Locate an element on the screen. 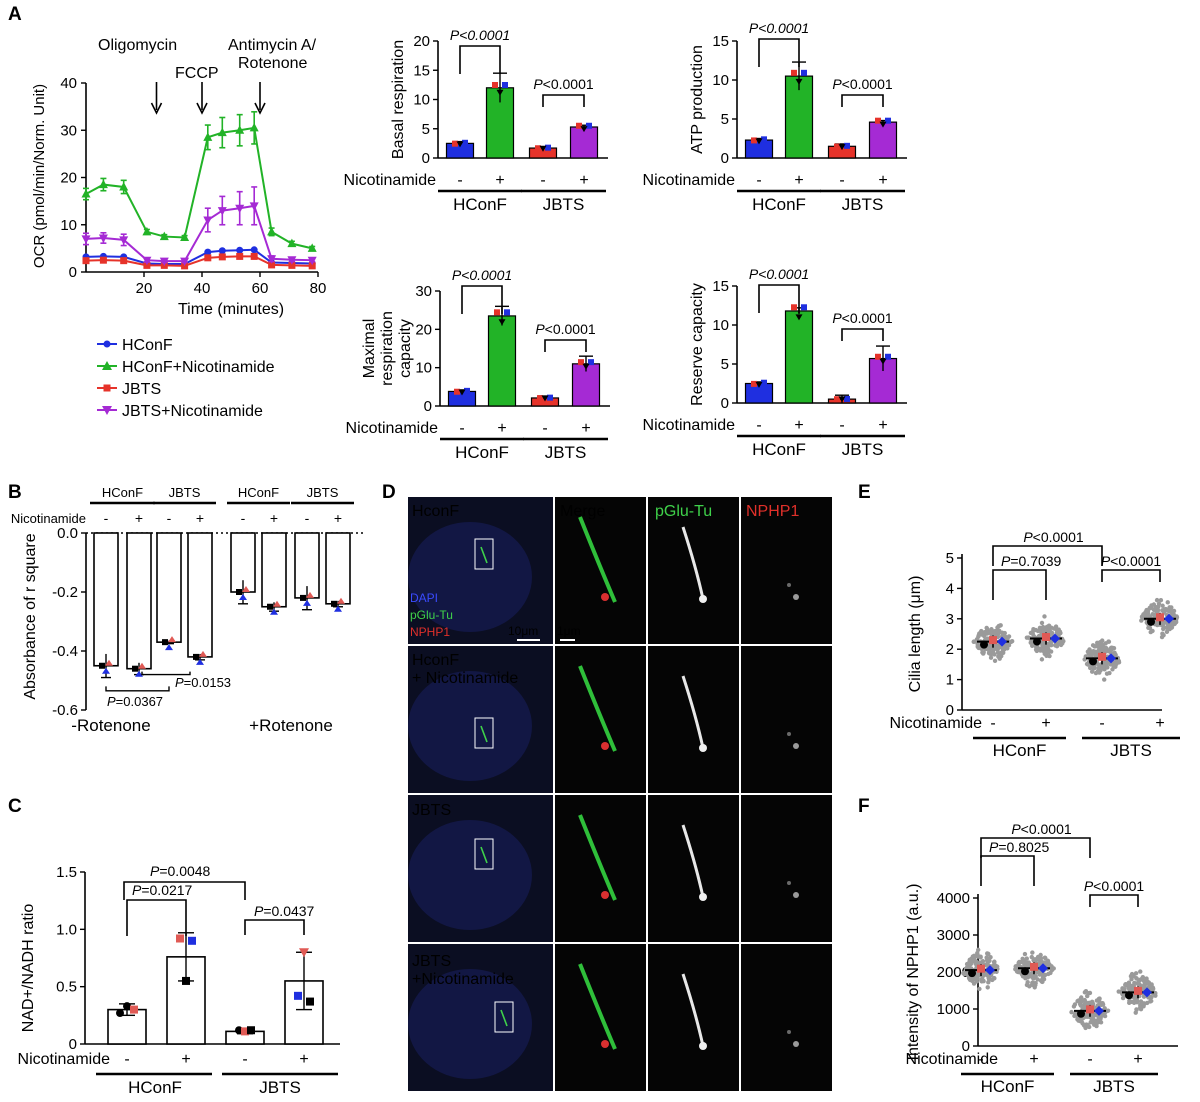 This screenshot has height=1102, width=1200. bar-y-tick-label: 10 is located at coordinates (421, 100).